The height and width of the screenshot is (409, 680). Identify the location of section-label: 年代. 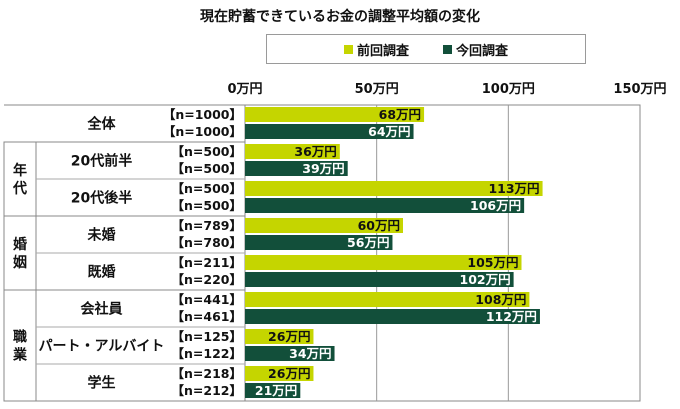
(19, 179).